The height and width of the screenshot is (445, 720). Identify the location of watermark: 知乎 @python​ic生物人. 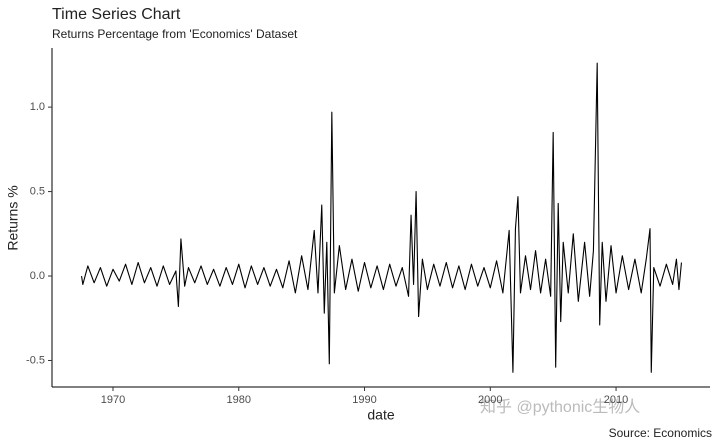
(560, 407).